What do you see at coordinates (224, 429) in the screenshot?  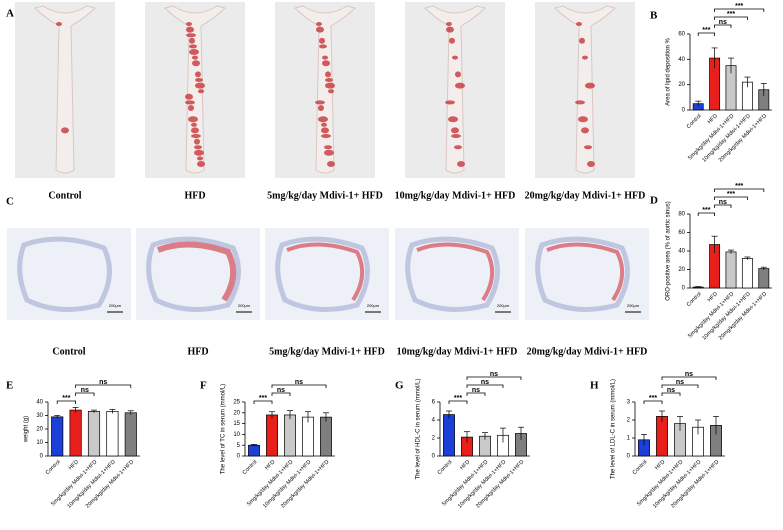 I see `y-axis-label: The level of TC in serum (mmol/L)` at bounding box center [224, 429].